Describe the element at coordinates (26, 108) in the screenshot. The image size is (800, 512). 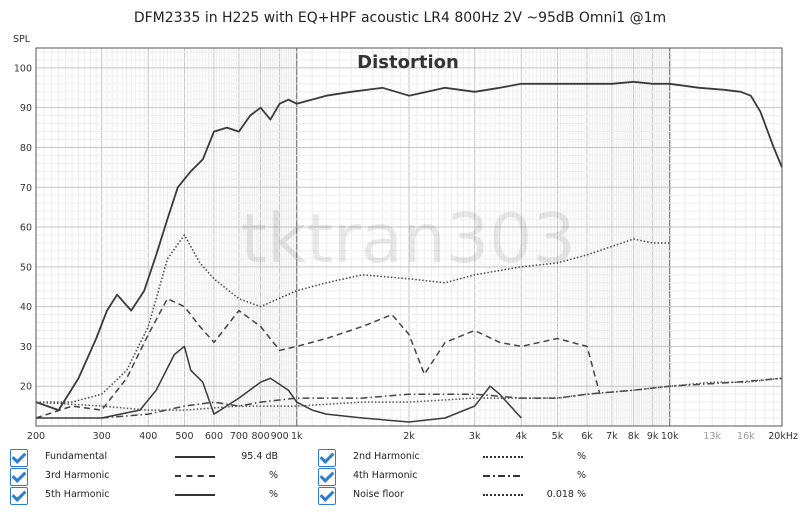
I see `y-tick-label: 90` at that location.